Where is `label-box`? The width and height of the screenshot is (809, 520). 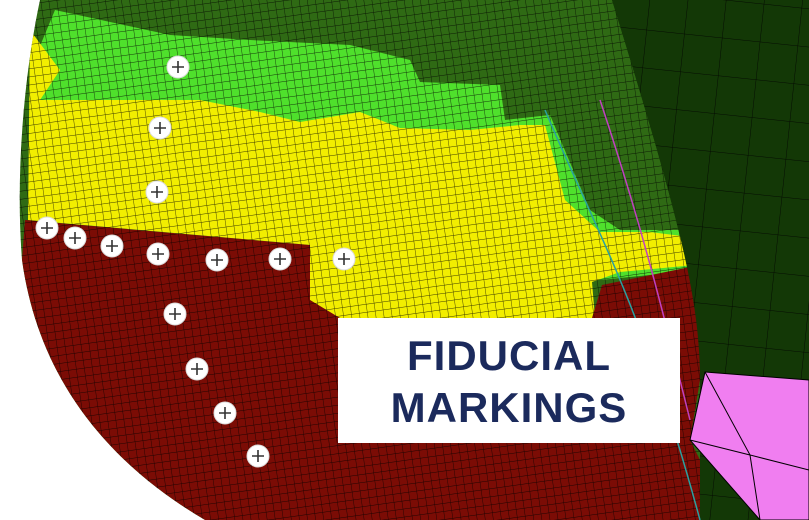
label-box is located at coordinates (509, 380).